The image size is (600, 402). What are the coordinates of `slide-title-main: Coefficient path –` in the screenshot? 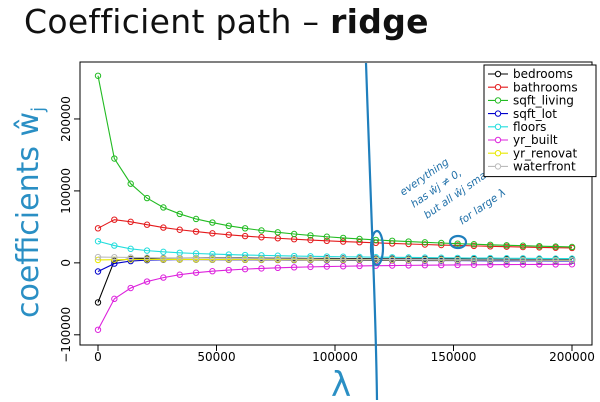 It's located at (177, 21).